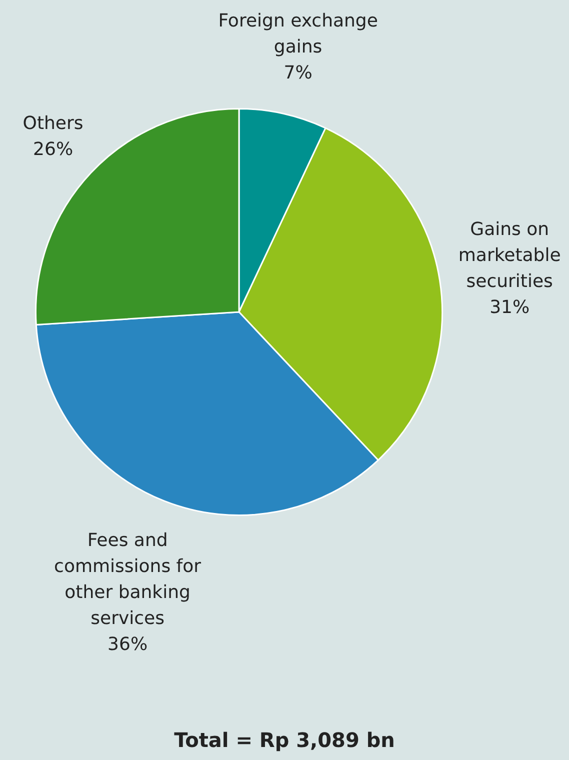  What do you see at coordinates (128, 645) in the screenshot?
I see `data-label: 36%` at bounding box center [128, 645].